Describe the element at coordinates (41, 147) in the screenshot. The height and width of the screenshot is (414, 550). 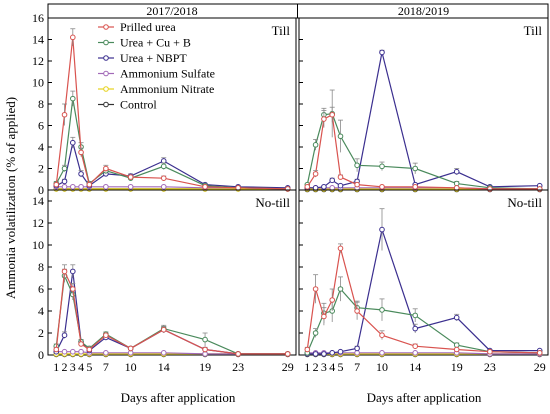
I see `y-tick-label: 4` at that location.